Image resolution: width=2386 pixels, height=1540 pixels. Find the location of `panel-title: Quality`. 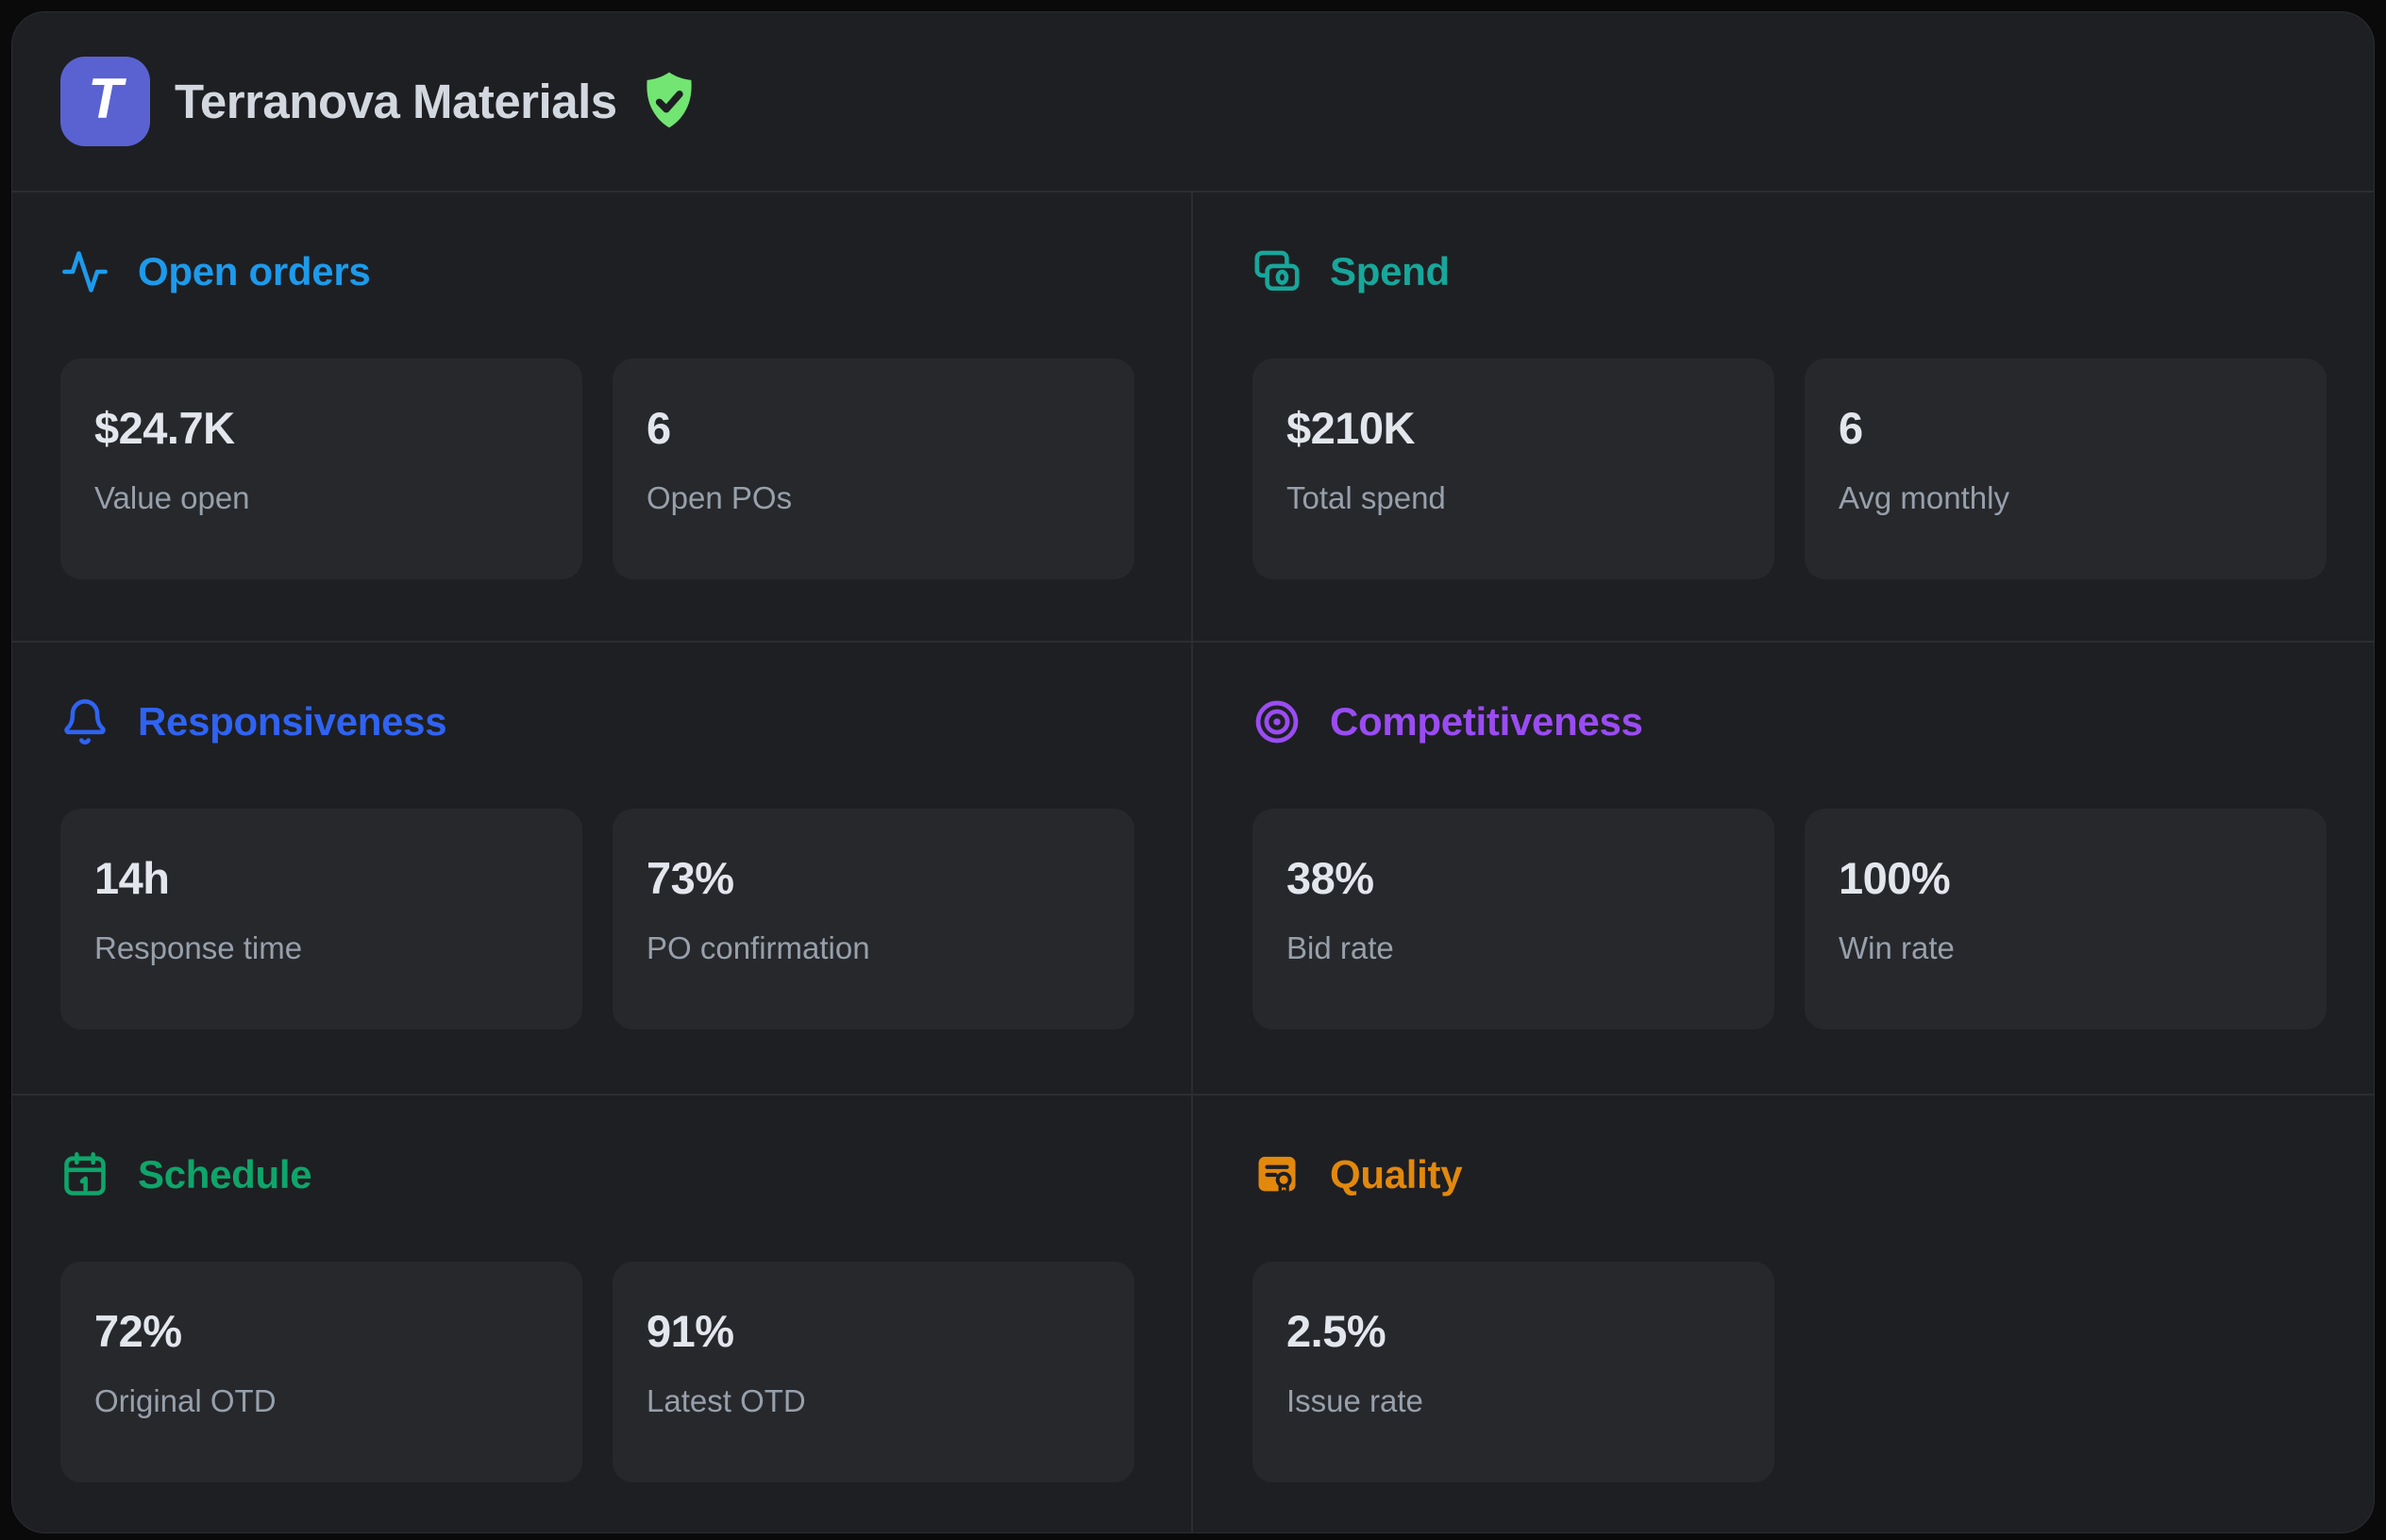

panel-title: Quality is located at coordinates (1397, 1174).